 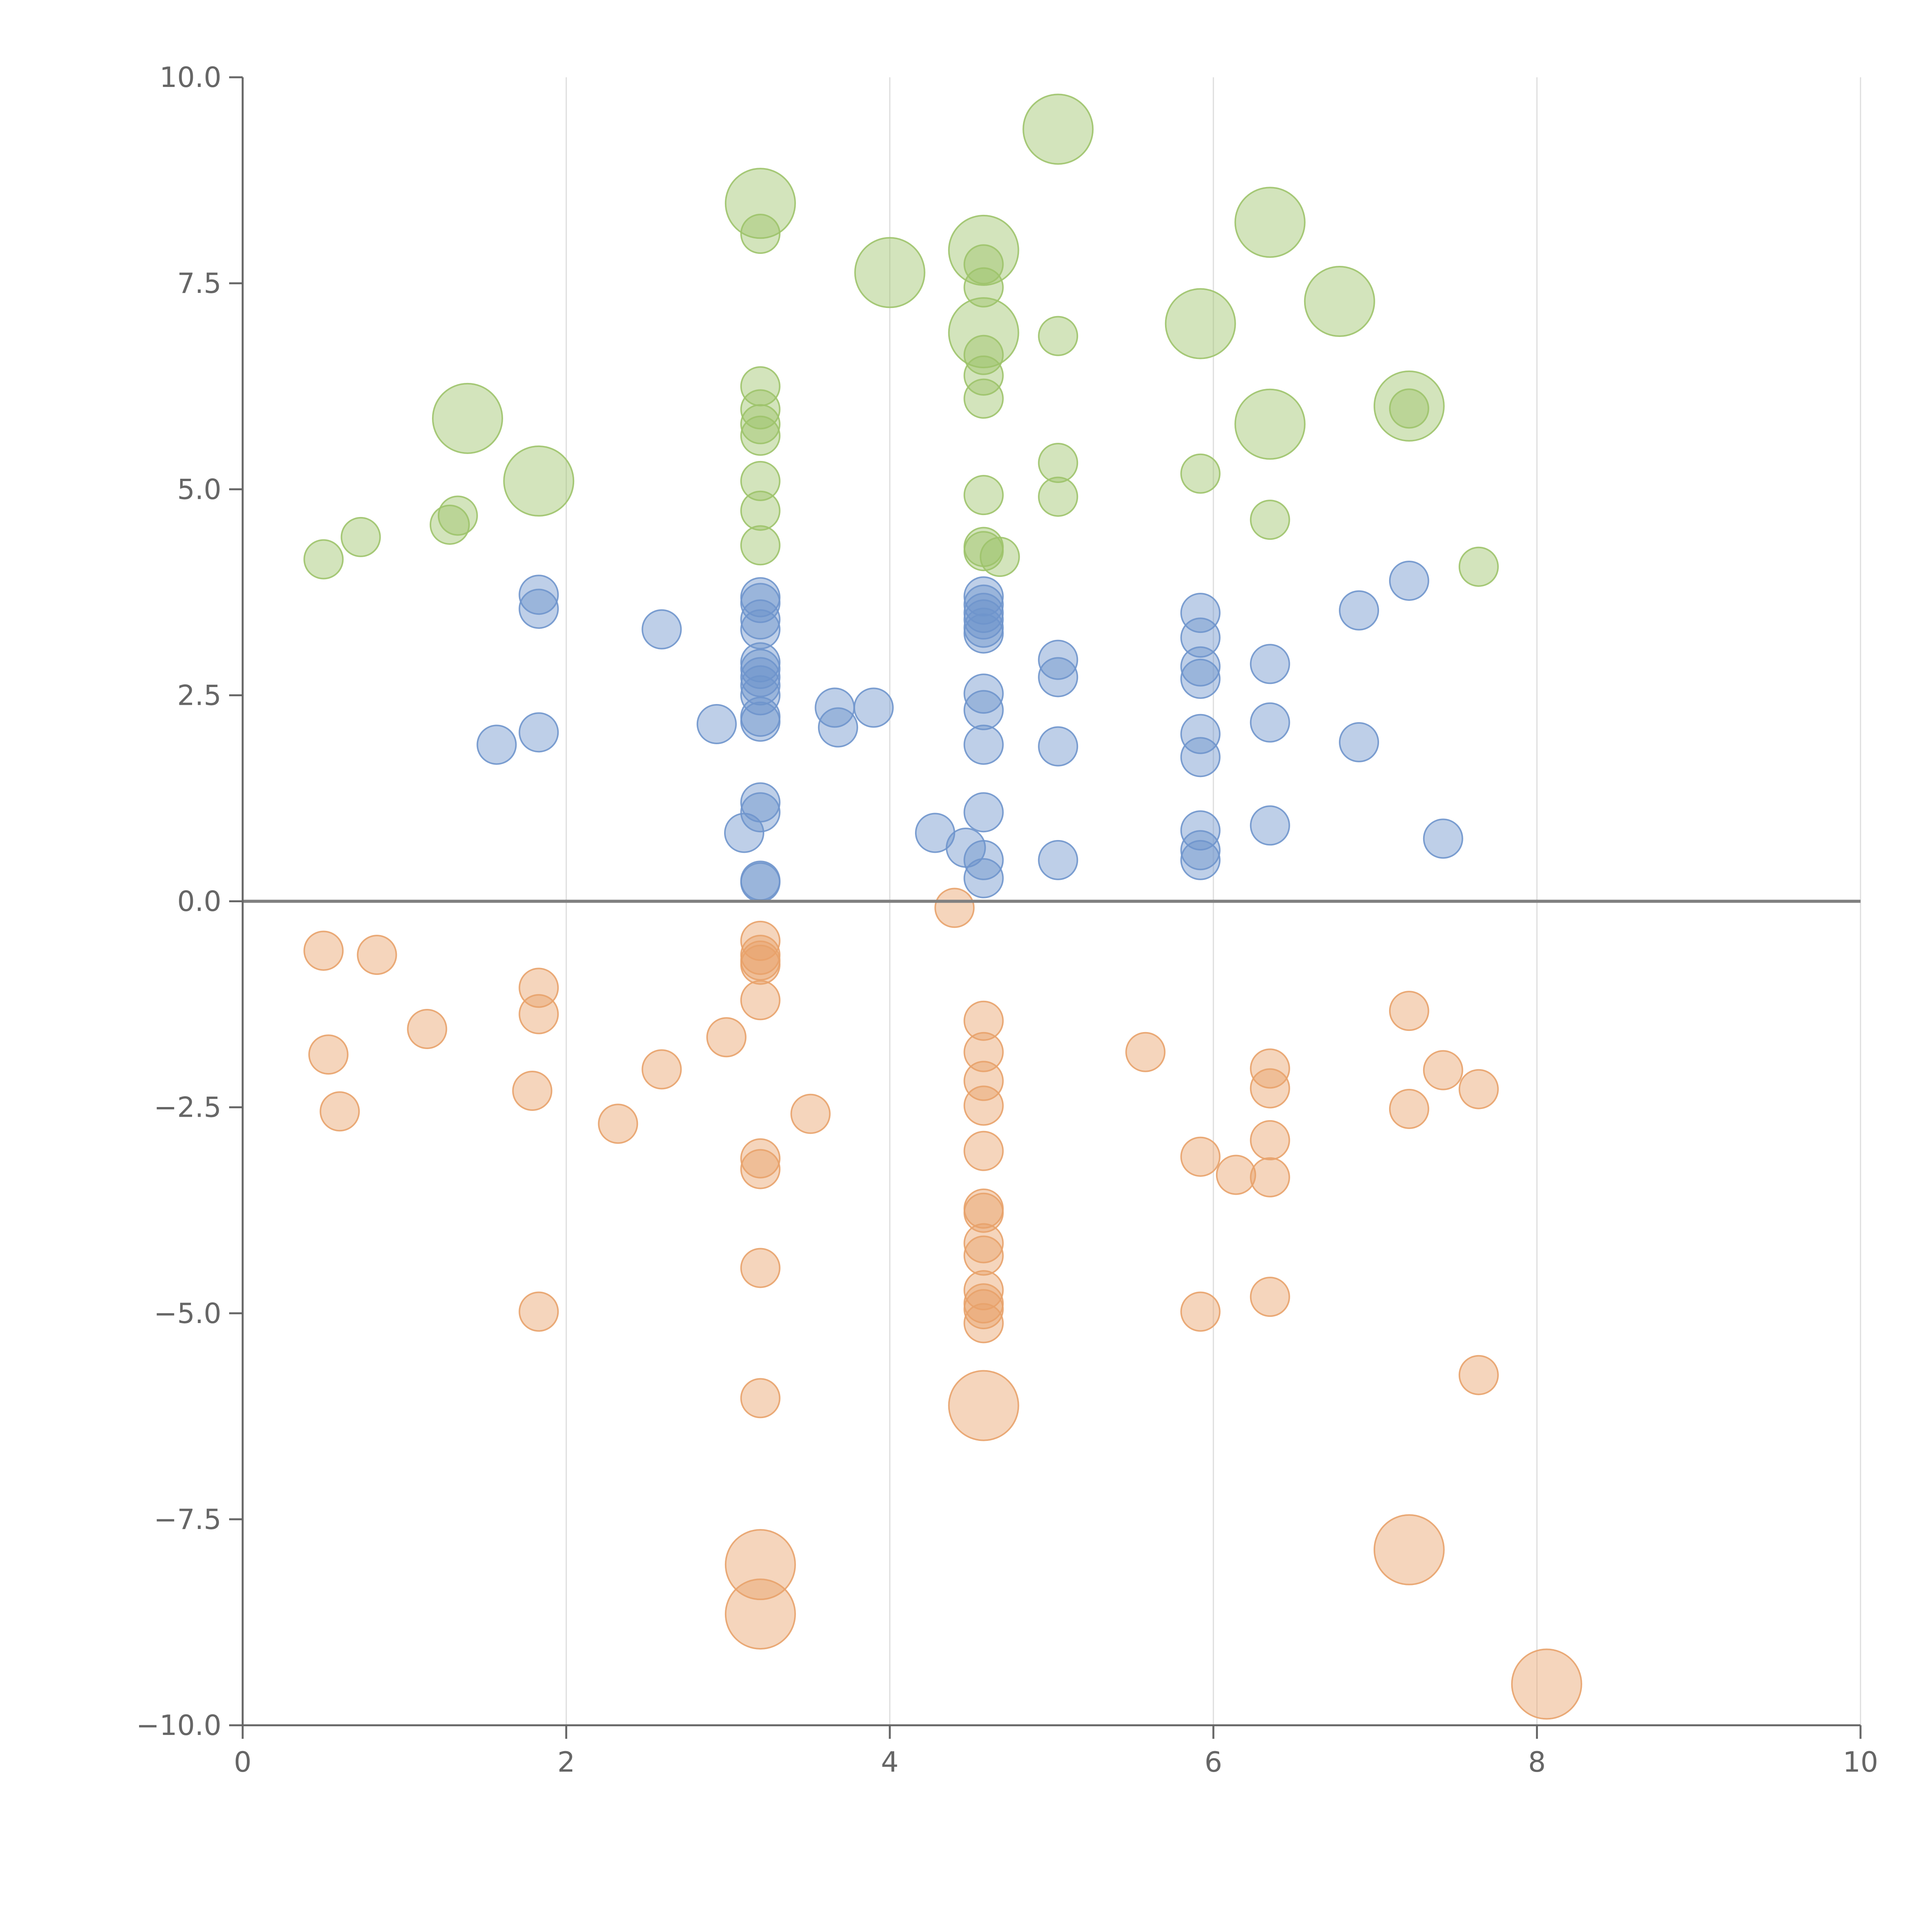 What do you see at coordinates (178, 1726) in the screenshot?
I see `y-tick-label: −10.0` at bounding box center [178, 1726].